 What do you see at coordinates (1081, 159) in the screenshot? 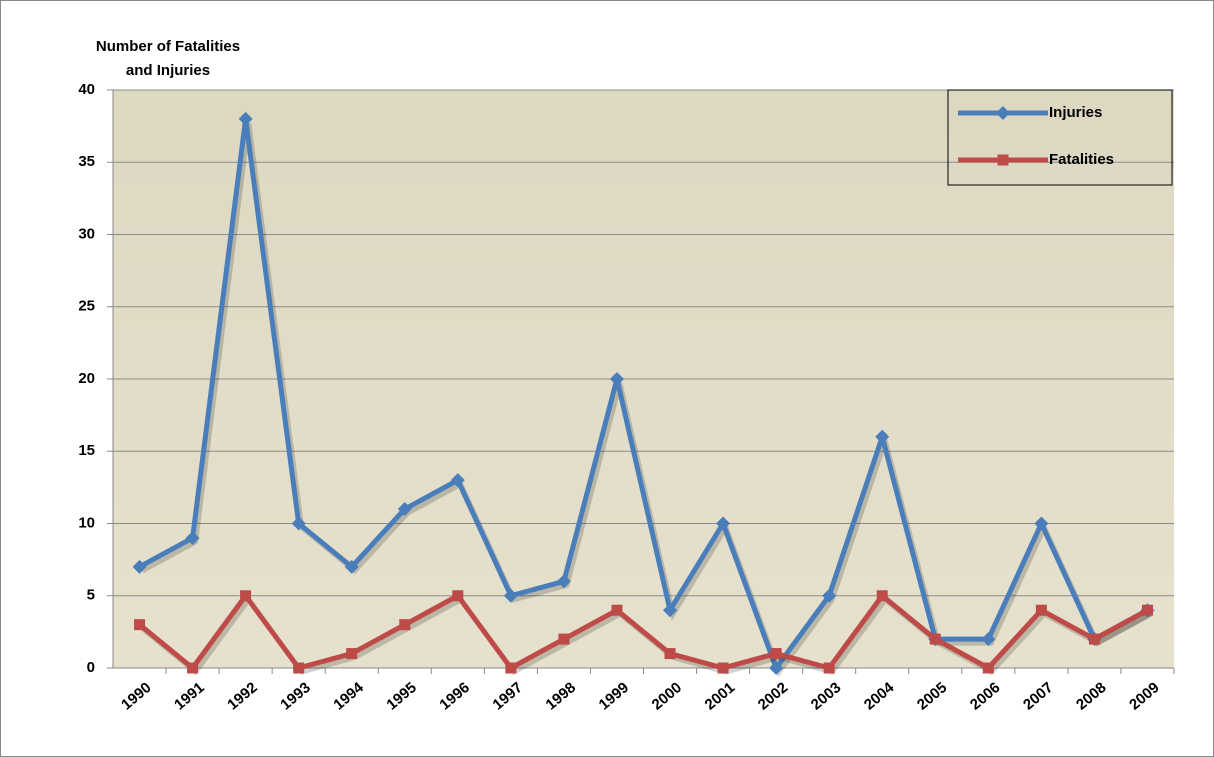
I see `legend-label: Fatalities` at bounding box center [1081, 159].